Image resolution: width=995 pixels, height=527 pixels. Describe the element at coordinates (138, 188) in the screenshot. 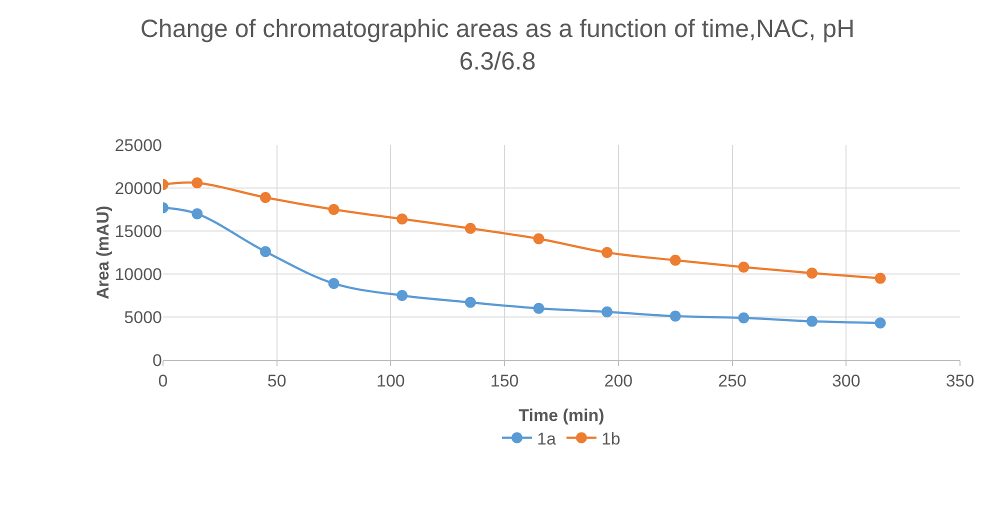

I see `y-tick-label: 20000` at that location.